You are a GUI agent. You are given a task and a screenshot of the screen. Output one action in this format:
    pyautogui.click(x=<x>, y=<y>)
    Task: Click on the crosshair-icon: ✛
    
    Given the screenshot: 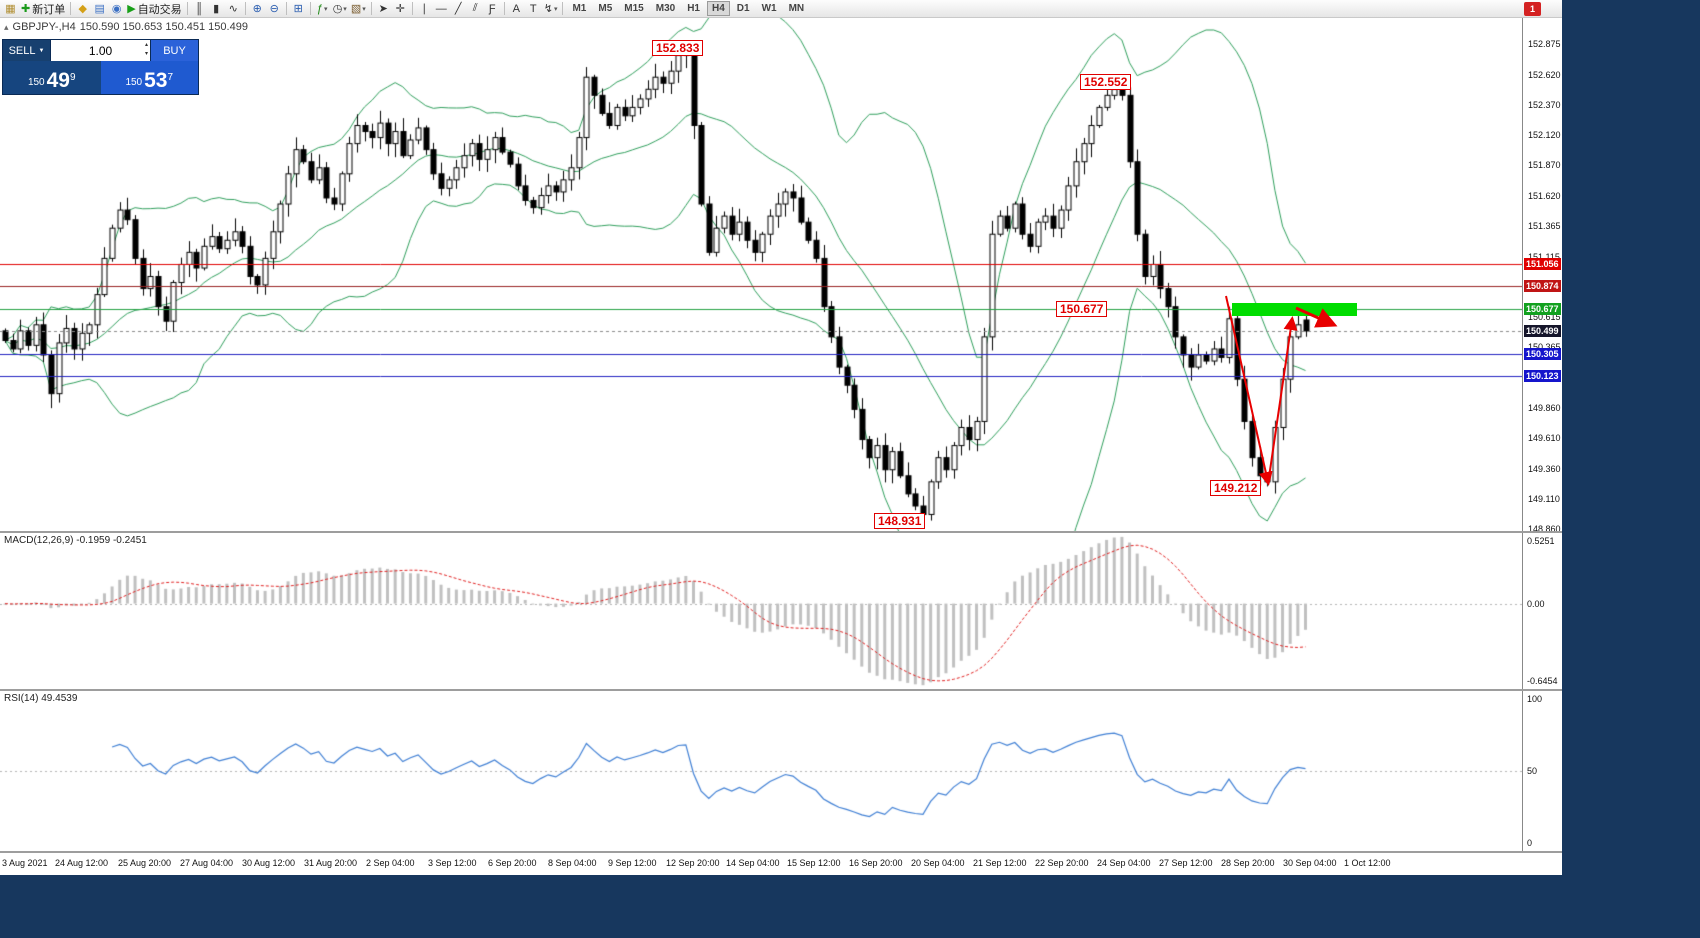 What is the action you would take?
    pyautogui.click(x=400, y=9)
    